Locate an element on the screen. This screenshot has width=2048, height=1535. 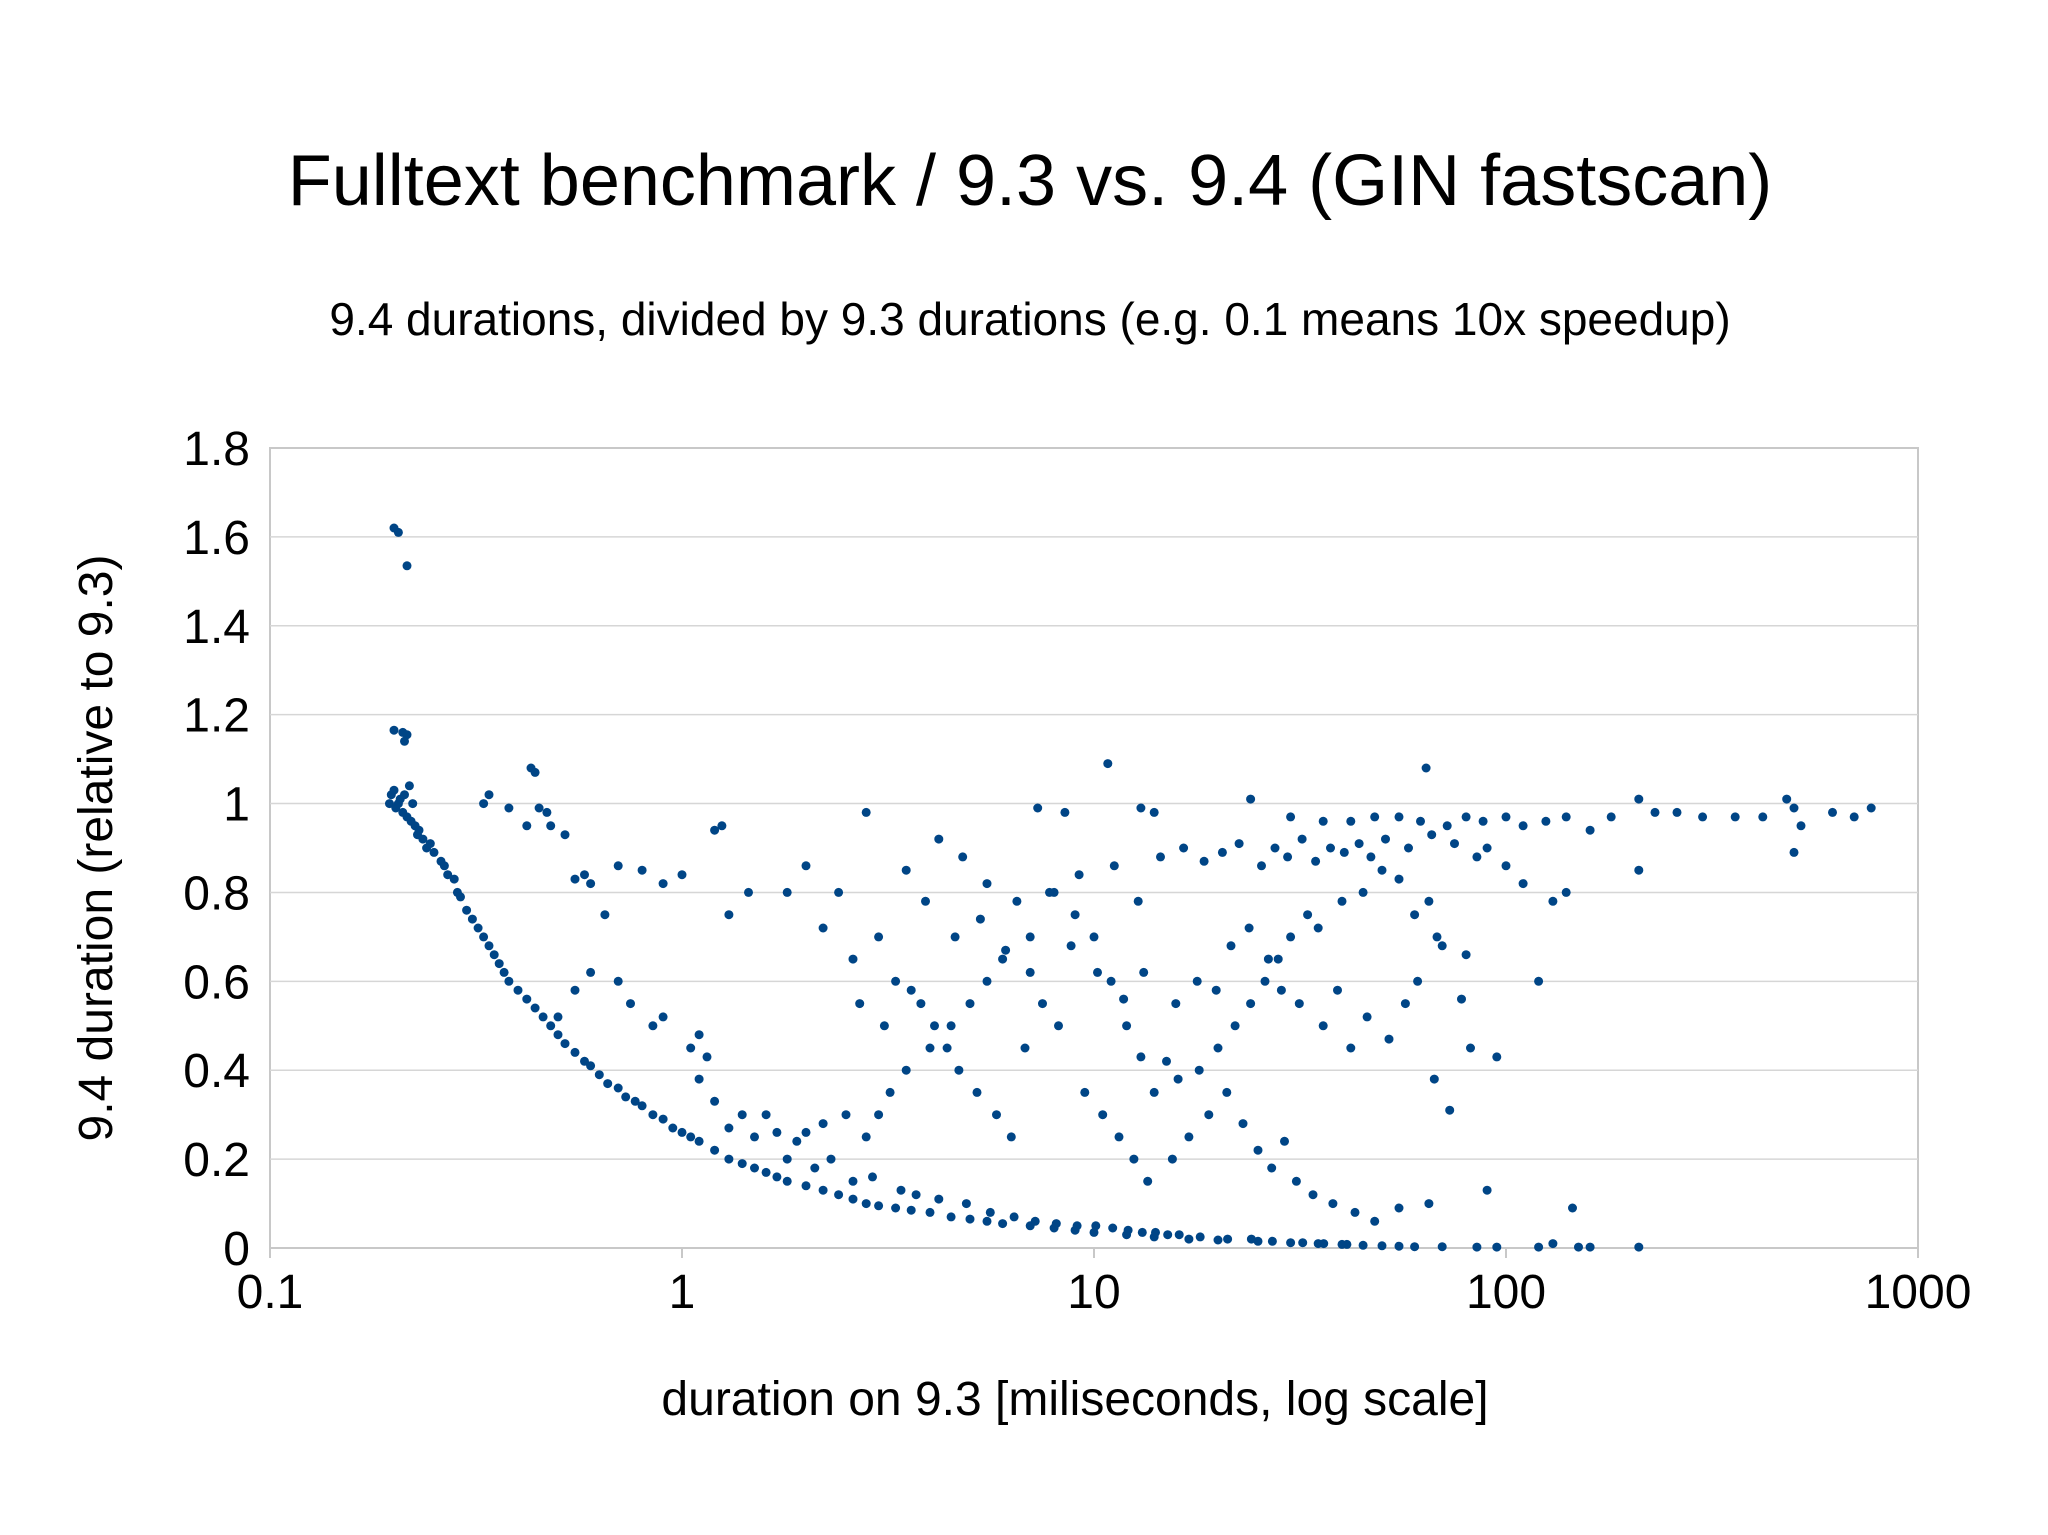
x-axis-label: duration on 9.3 [miliseconds, log scale] is located at coordinates (1074, 1399).